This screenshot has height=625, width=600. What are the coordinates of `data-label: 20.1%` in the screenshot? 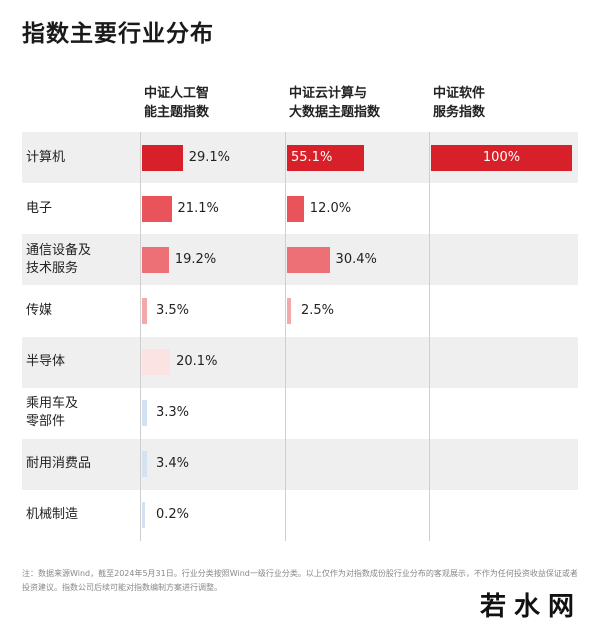 It's located at (197, 362).